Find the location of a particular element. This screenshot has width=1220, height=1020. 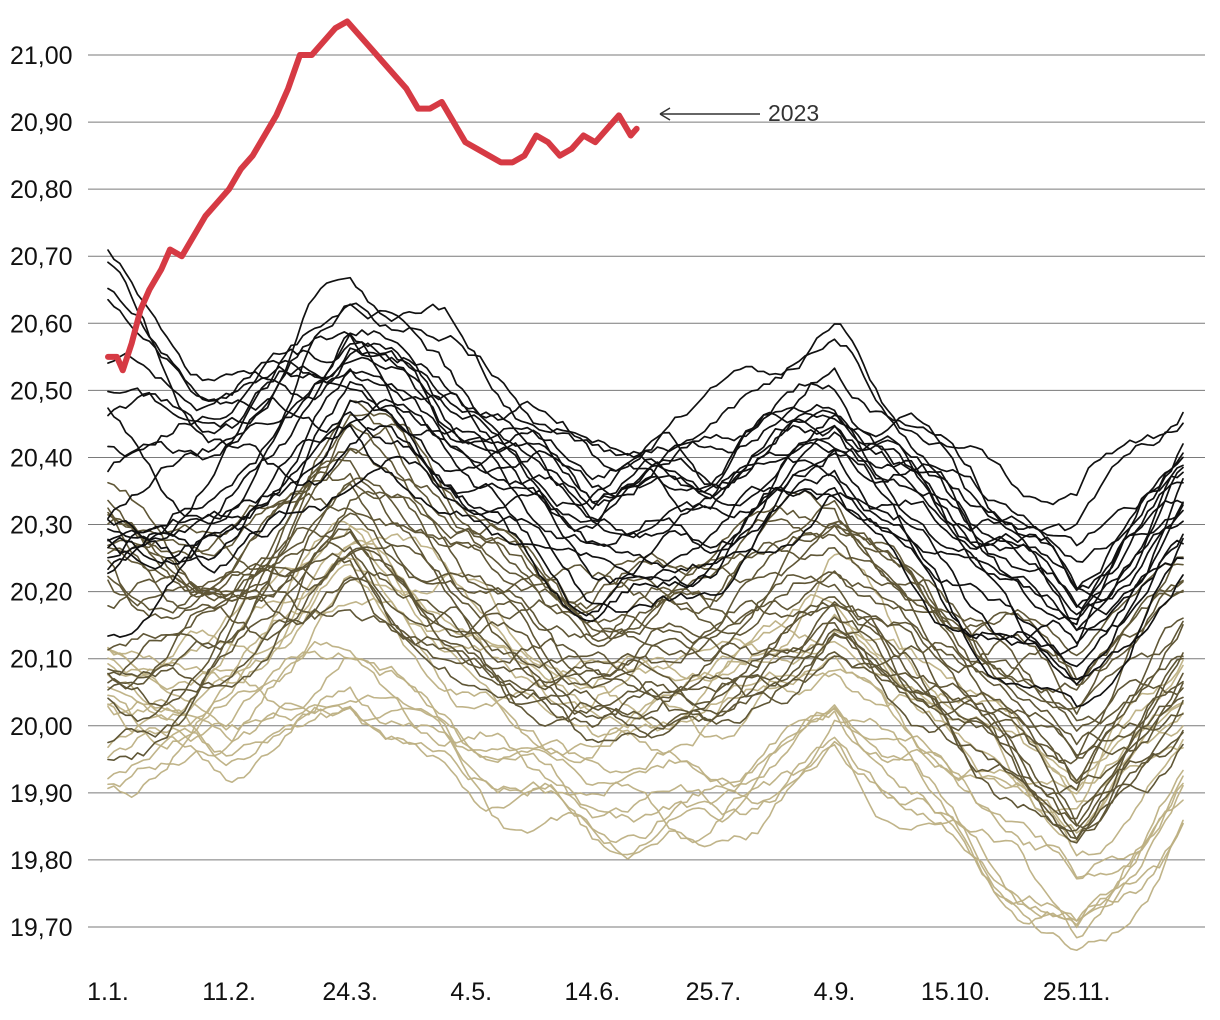

y-tick-label: 20,60 is located at coordinates (41, 324).